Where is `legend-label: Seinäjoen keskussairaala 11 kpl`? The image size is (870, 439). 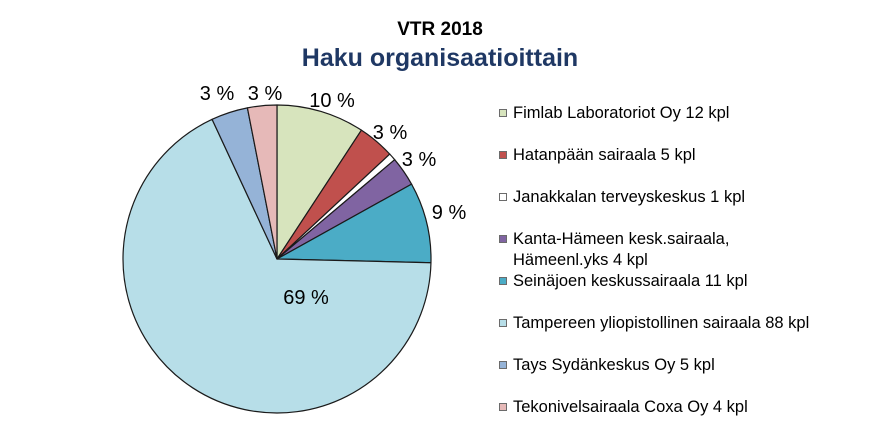
legend-label: Seinäjoen keskussairaala 11 kpl is located at coordinates (630, 281).